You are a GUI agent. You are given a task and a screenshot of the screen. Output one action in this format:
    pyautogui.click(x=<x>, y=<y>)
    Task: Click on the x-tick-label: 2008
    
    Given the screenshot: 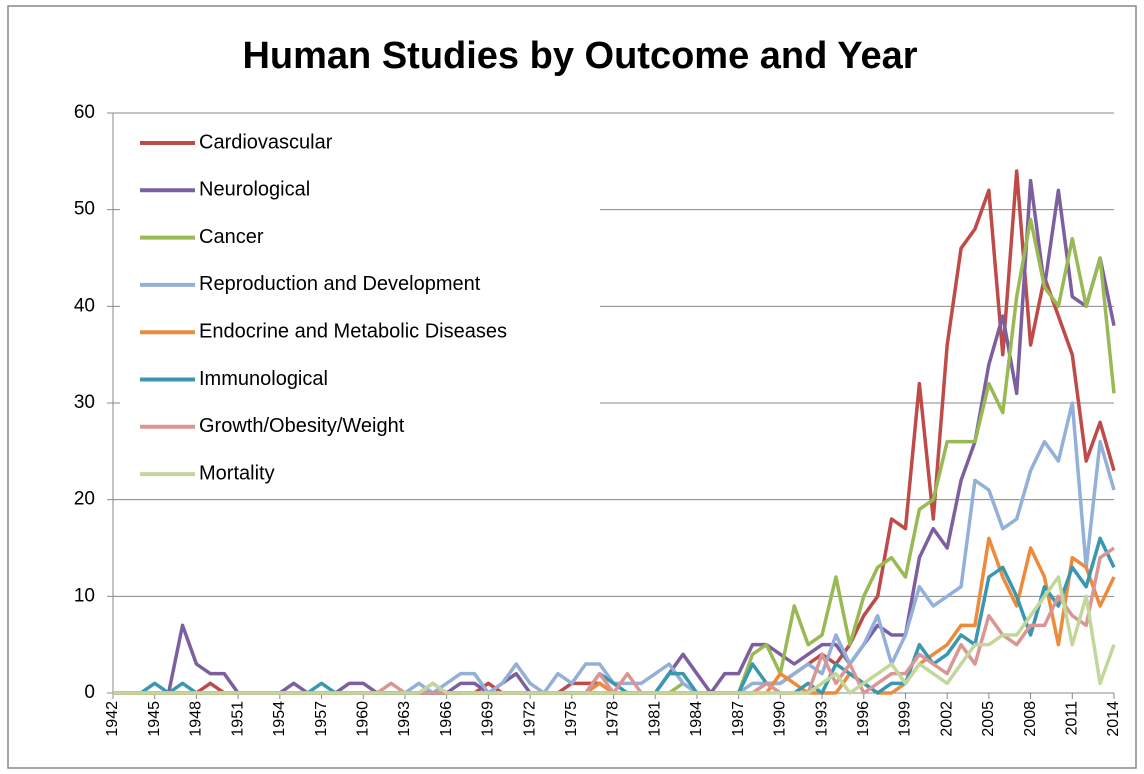 What is the action you would take?
    pyautogui.click(x=1030, y=719)
    